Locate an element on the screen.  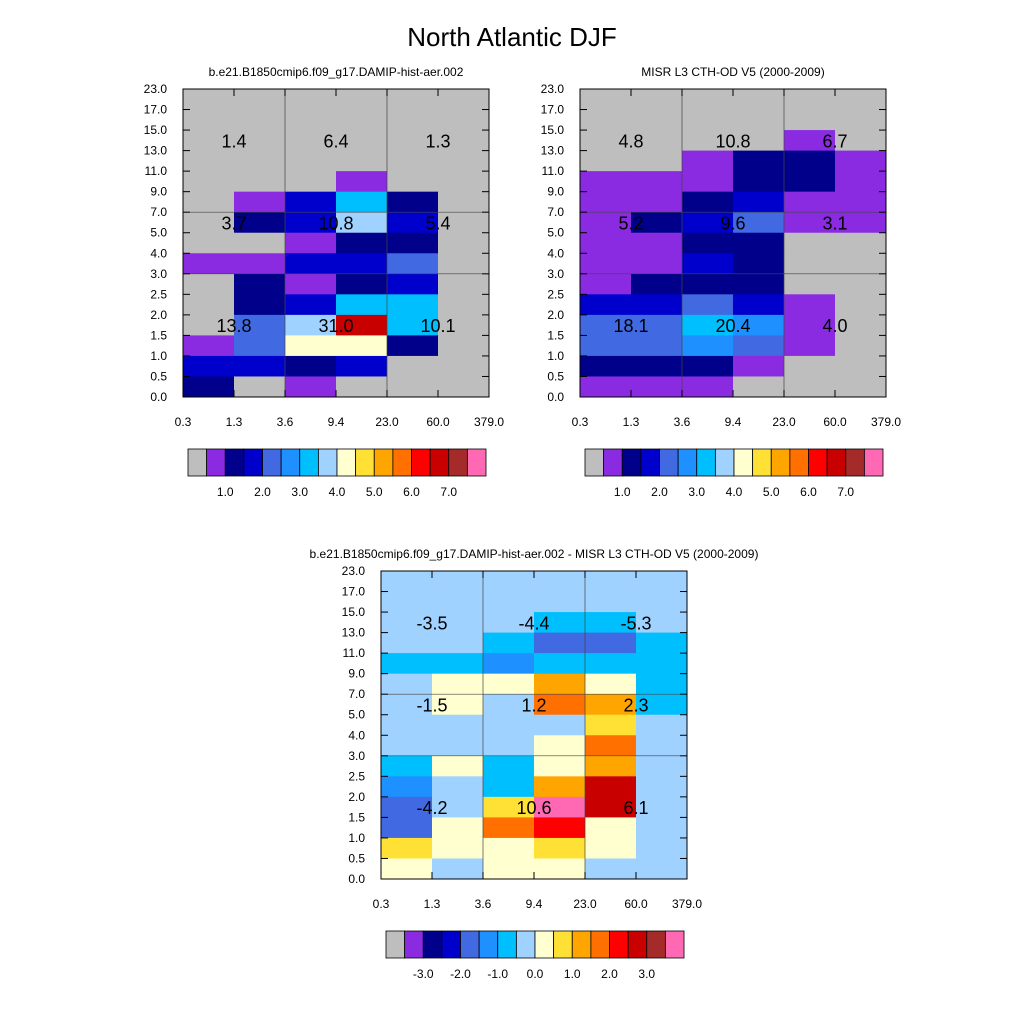
x-tick-label: 23.0 is located at coordinates (784, 422).